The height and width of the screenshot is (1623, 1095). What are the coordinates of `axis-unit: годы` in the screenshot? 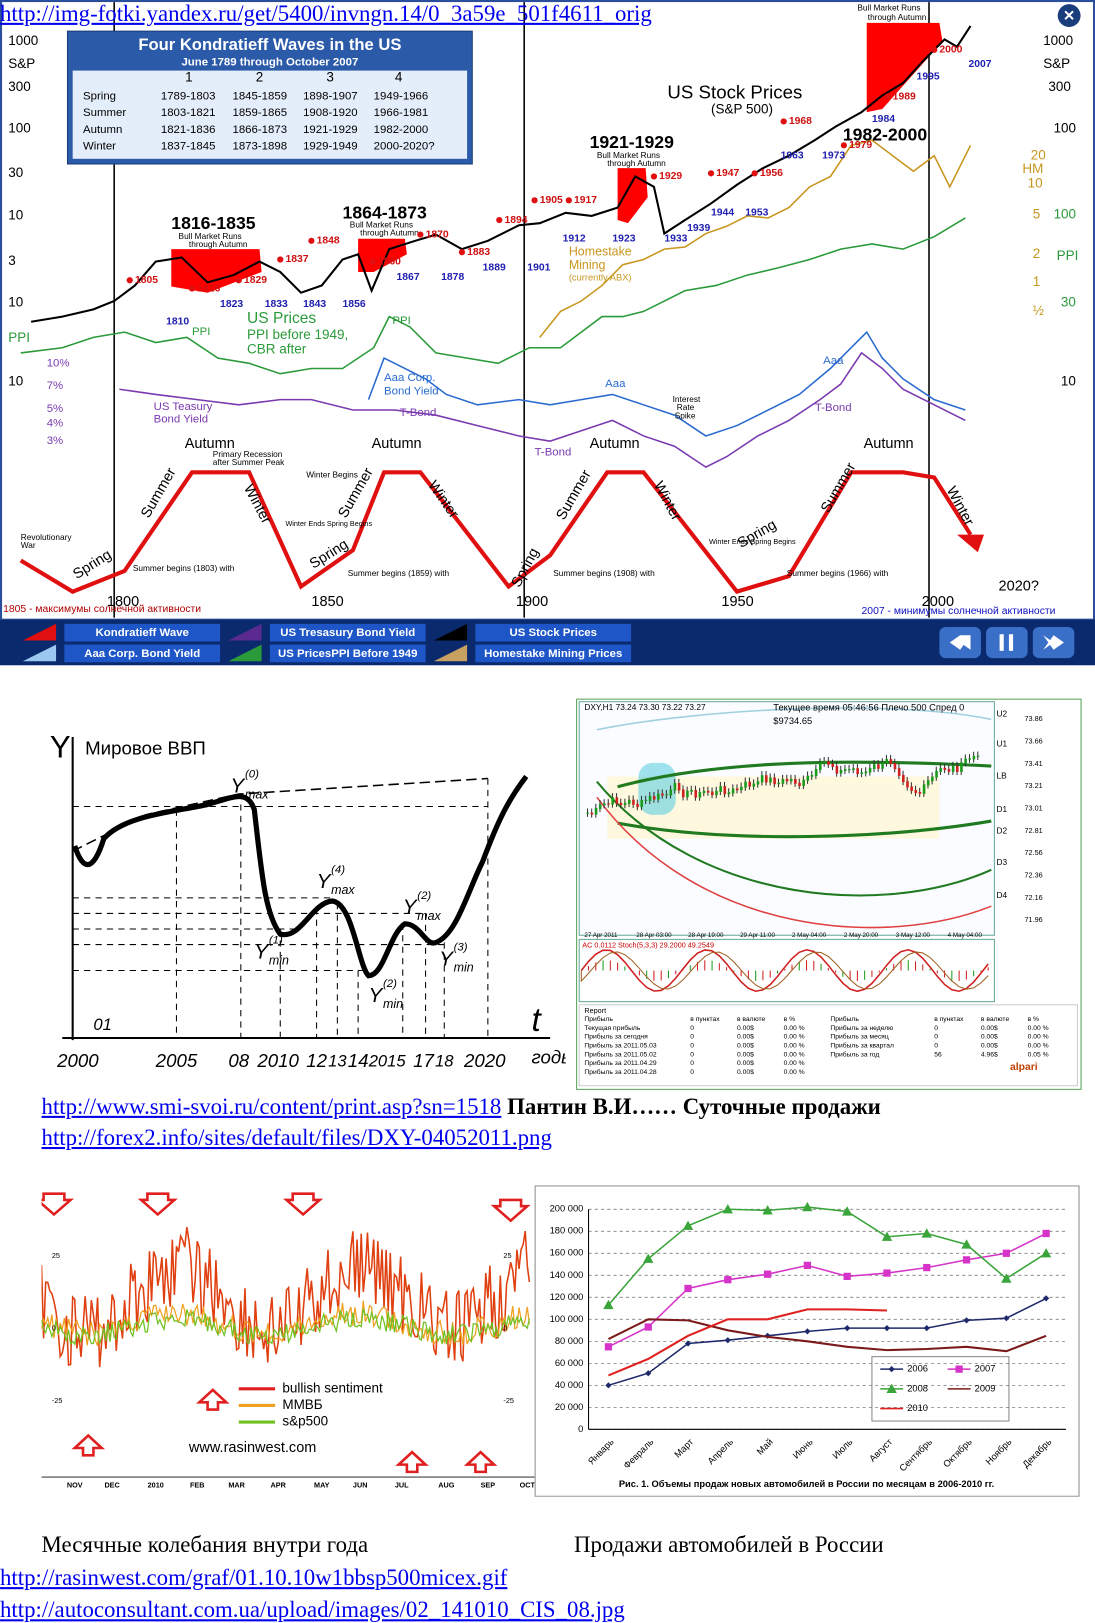 It's located at (548, 1057).